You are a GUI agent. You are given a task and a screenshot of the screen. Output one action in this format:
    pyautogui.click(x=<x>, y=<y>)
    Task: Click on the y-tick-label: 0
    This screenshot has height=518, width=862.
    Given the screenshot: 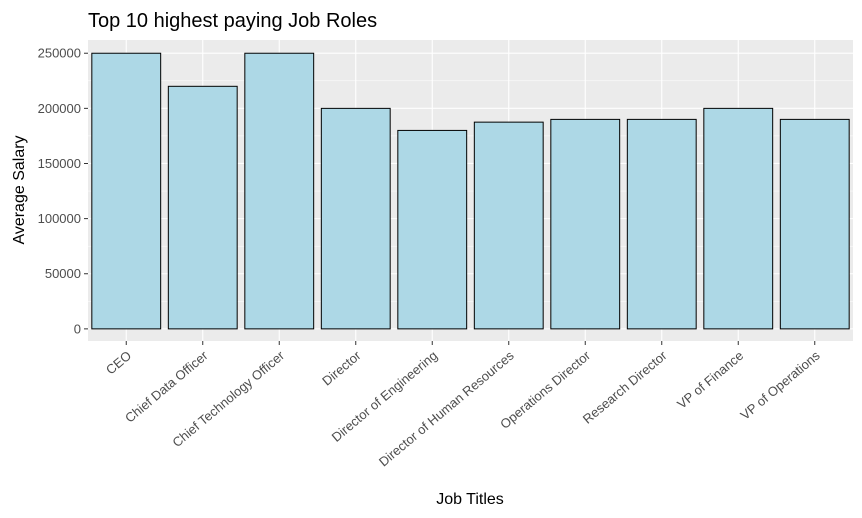 What is the action you would take?
    pyautogui.click(x=77, y=328)
    